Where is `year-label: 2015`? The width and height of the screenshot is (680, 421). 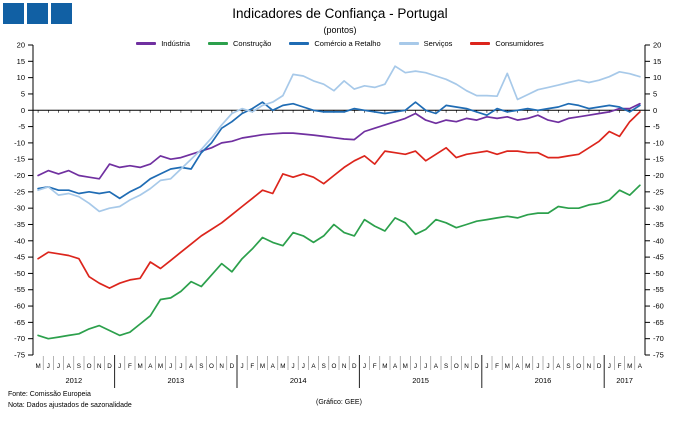 year-label: 2015 is located at coordinates (420, 380).